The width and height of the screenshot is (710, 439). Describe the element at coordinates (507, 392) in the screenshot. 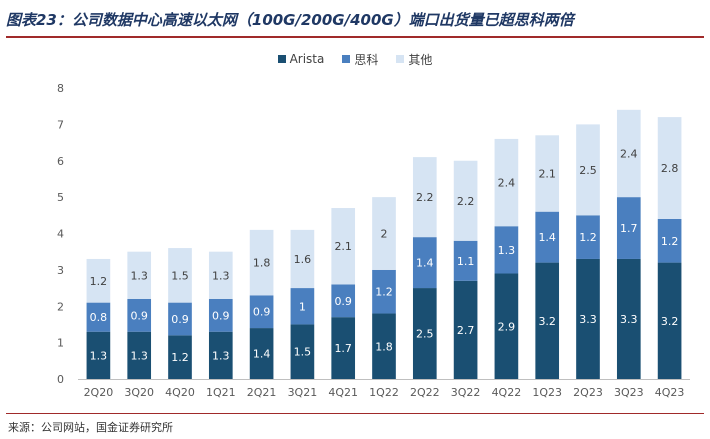

I see `x-tick-label: 4Q22` at that location.